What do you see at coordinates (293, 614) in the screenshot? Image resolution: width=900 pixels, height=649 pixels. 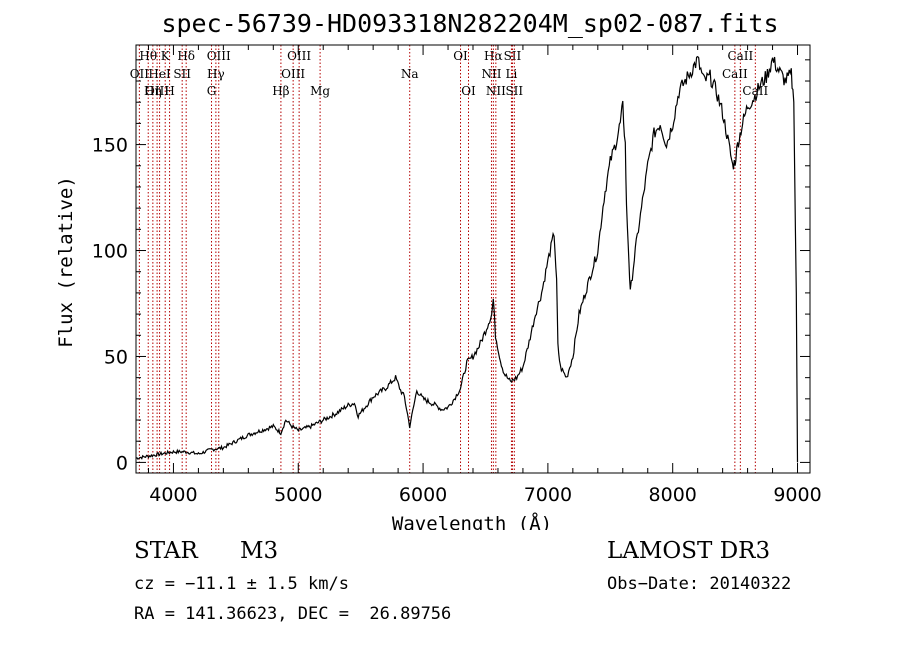 I see `coordinates: RA = 141.36623, DEC = 26.89756` at bounding box center [293, 614].